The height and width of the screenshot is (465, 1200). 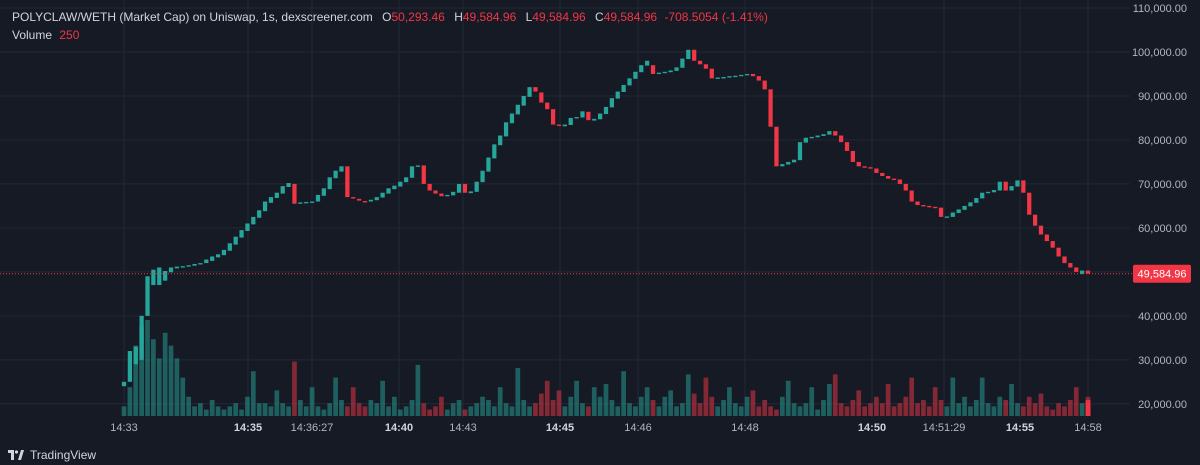 I want to click on tradingview-logo: TradingView, so click(x=52, y=455).